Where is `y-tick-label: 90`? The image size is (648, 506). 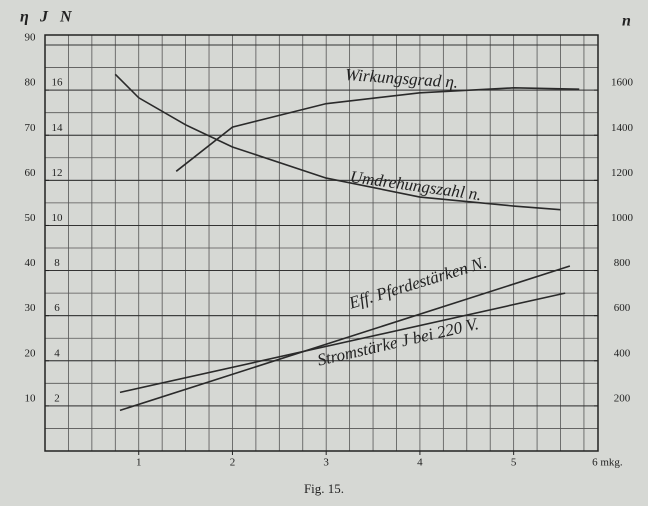 y-tick-label: 90 is located at coordinates (31, 38).